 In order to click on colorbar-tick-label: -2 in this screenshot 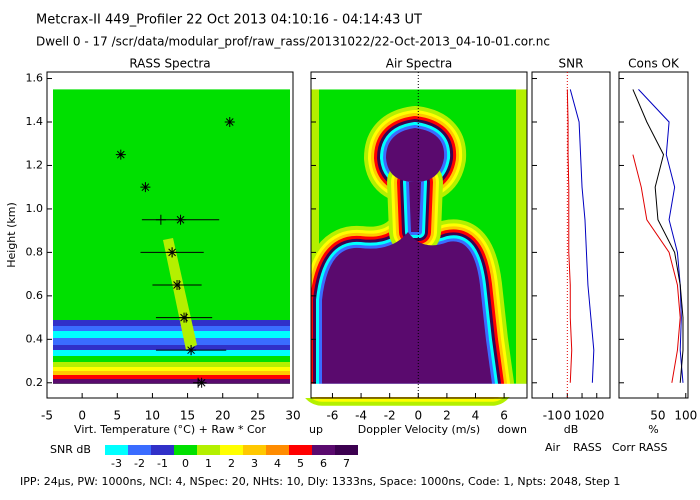, I will do `click(139, 463)`.